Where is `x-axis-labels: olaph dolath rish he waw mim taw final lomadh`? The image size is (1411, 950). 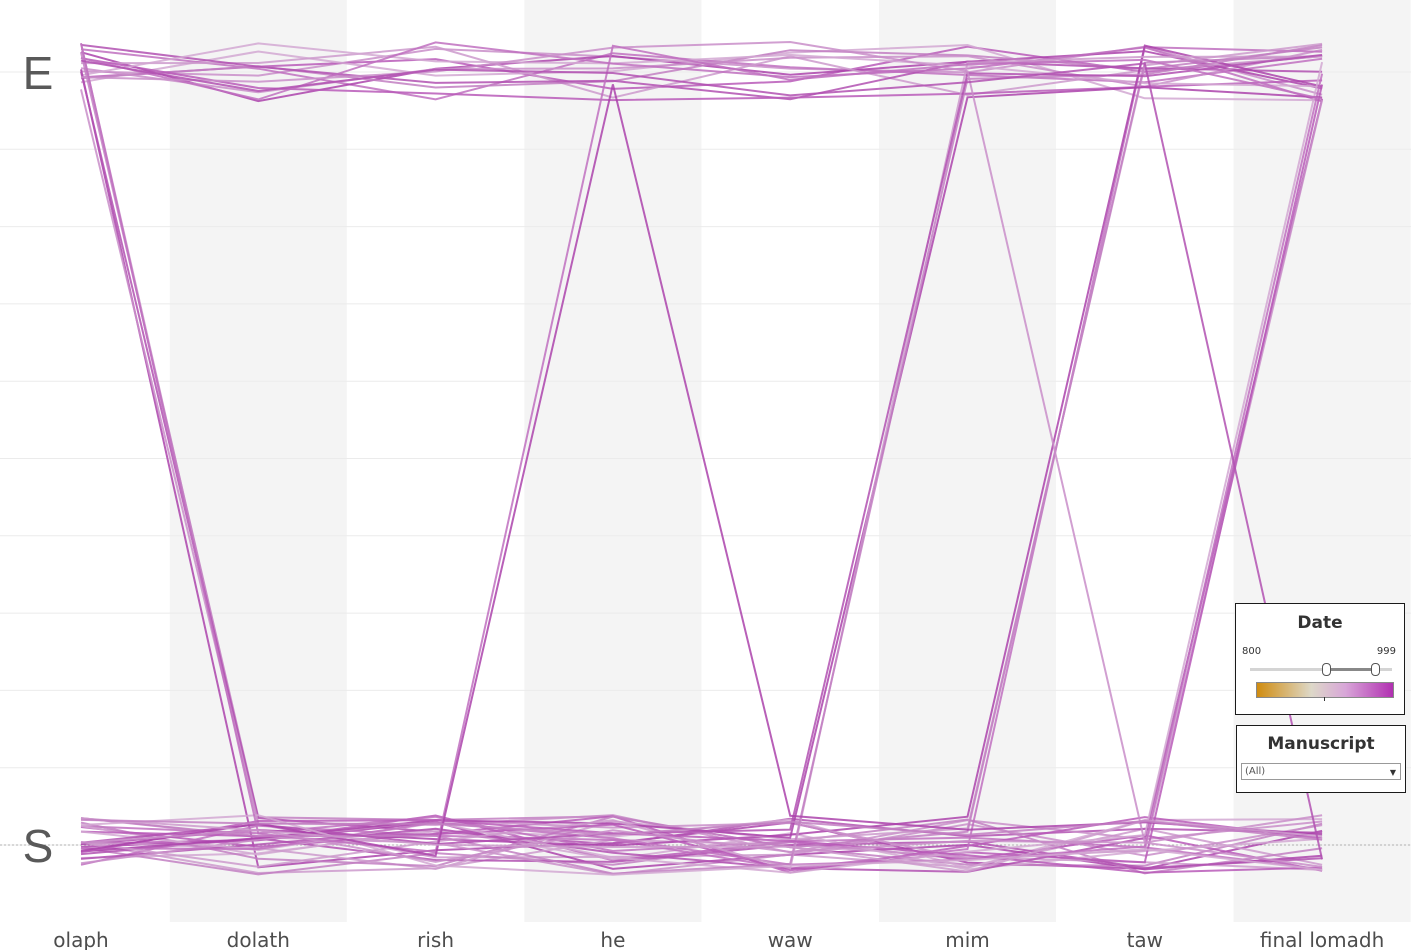 x-axis-labels: olaph dolath rish he waw mim taw final lomadh is located at coordinates (718, 939).